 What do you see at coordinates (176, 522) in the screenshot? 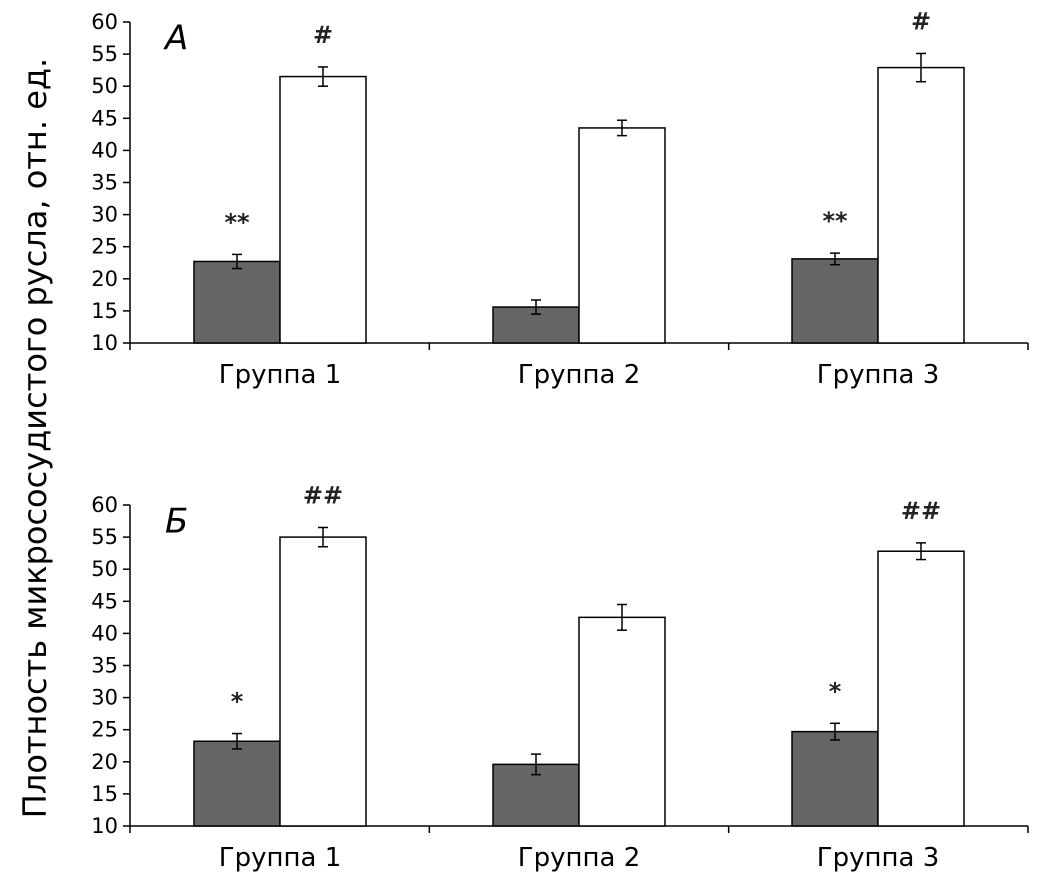
I see `panel-label: Б` at bounding box center [176, 522].